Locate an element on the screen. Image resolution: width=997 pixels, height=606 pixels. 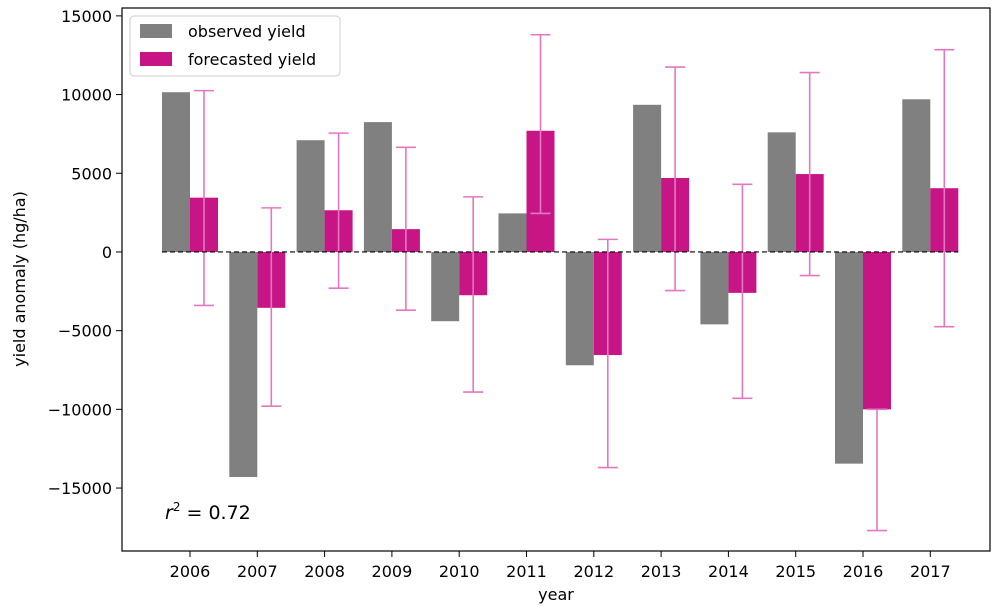
y-tick-label: 0 is located at coordinates (107, 252).